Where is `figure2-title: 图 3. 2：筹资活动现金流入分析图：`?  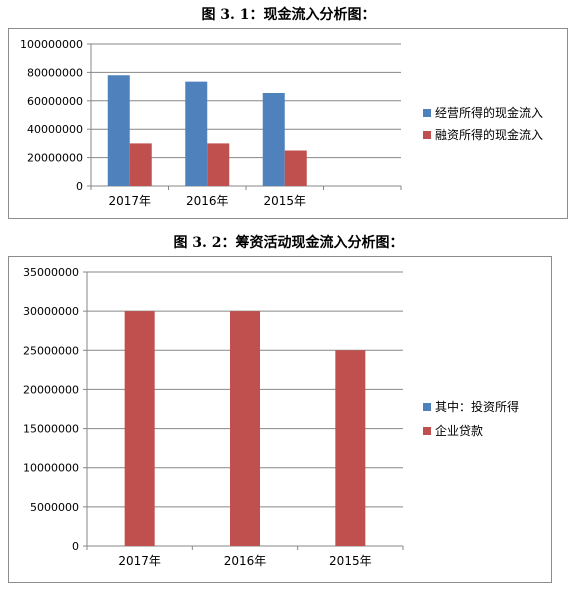
figure2-title: 图 3. 2：筹资活动现金流入分析图： is located at coordinates (288, 243).